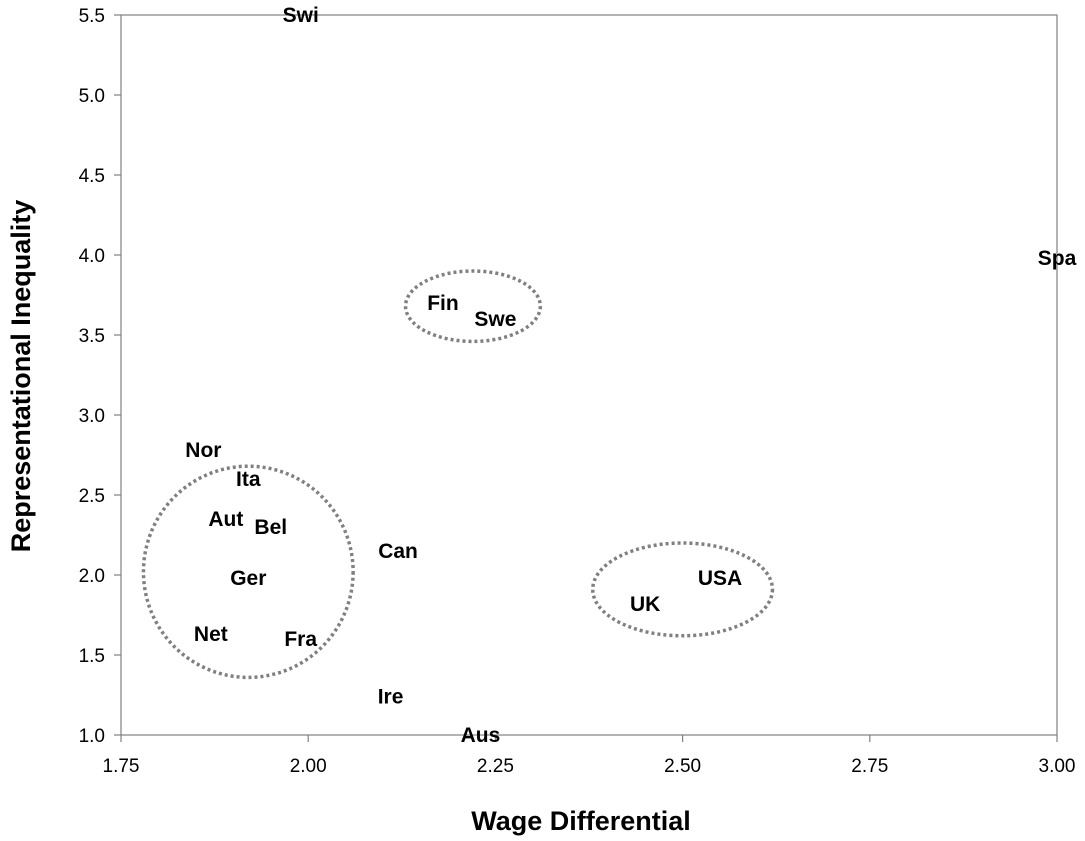 The image size is (1085, 841). What do you see at coordinates (92, 416) in the screenshot?
I see `y-tick-label: 3.0` at bounding box center [92, 416].